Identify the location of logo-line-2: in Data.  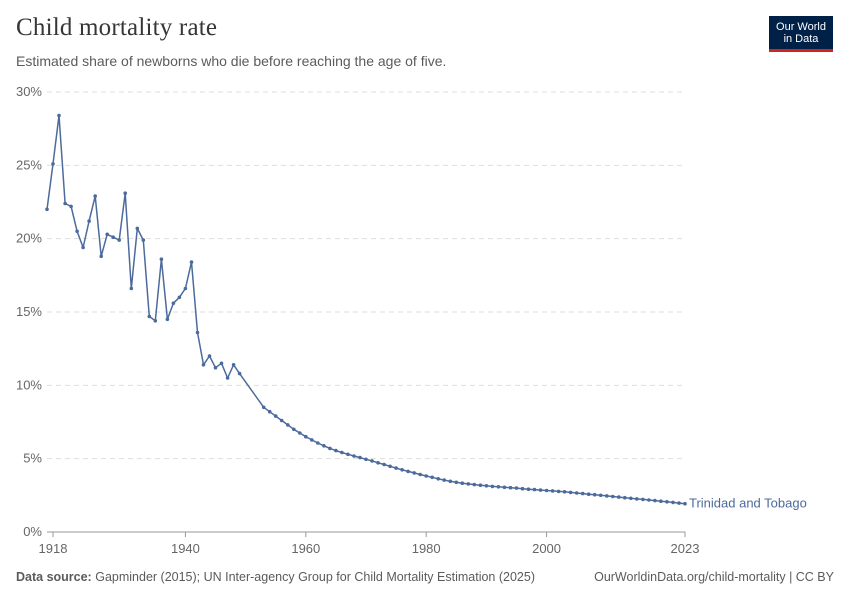
(801, 39).